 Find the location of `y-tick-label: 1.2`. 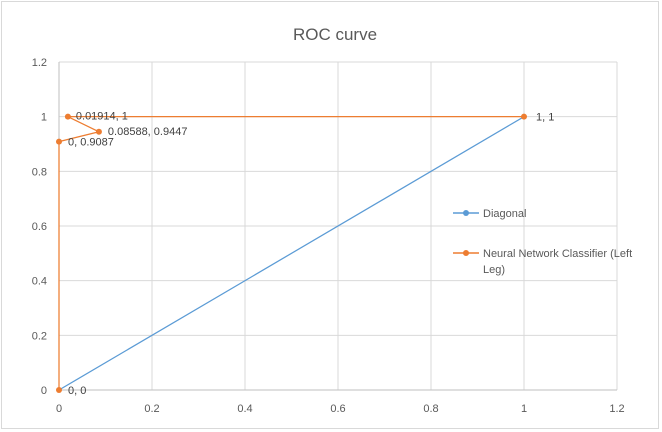

y-tick-label: 1.2 is located at coordinates (39, 63).